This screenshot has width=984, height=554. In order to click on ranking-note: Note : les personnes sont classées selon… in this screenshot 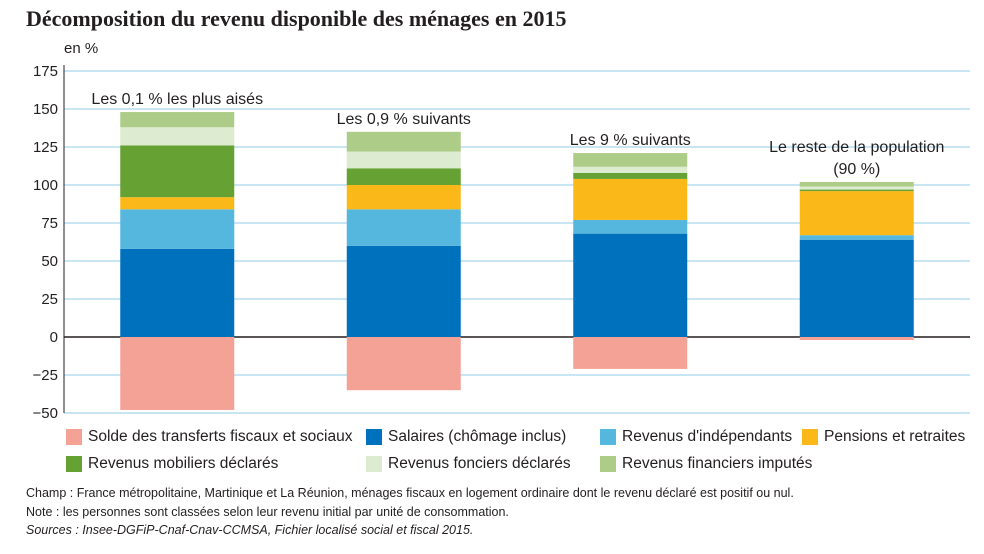, I will do `click(267, 511)`.